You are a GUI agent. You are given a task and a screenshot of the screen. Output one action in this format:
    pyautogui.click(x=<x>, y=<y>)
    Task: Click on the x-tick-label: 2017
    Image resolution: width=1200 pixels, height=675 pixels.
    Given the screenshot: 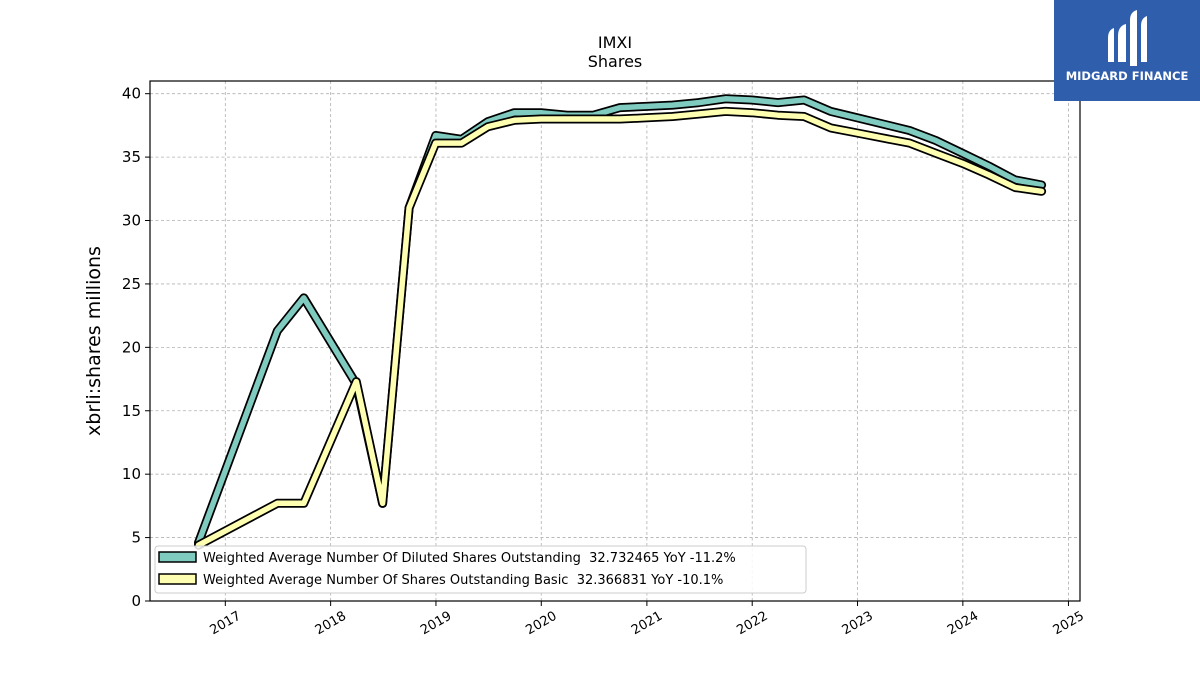 What is the action you would take?
    pyautogui.click(x=225, y=624)
    